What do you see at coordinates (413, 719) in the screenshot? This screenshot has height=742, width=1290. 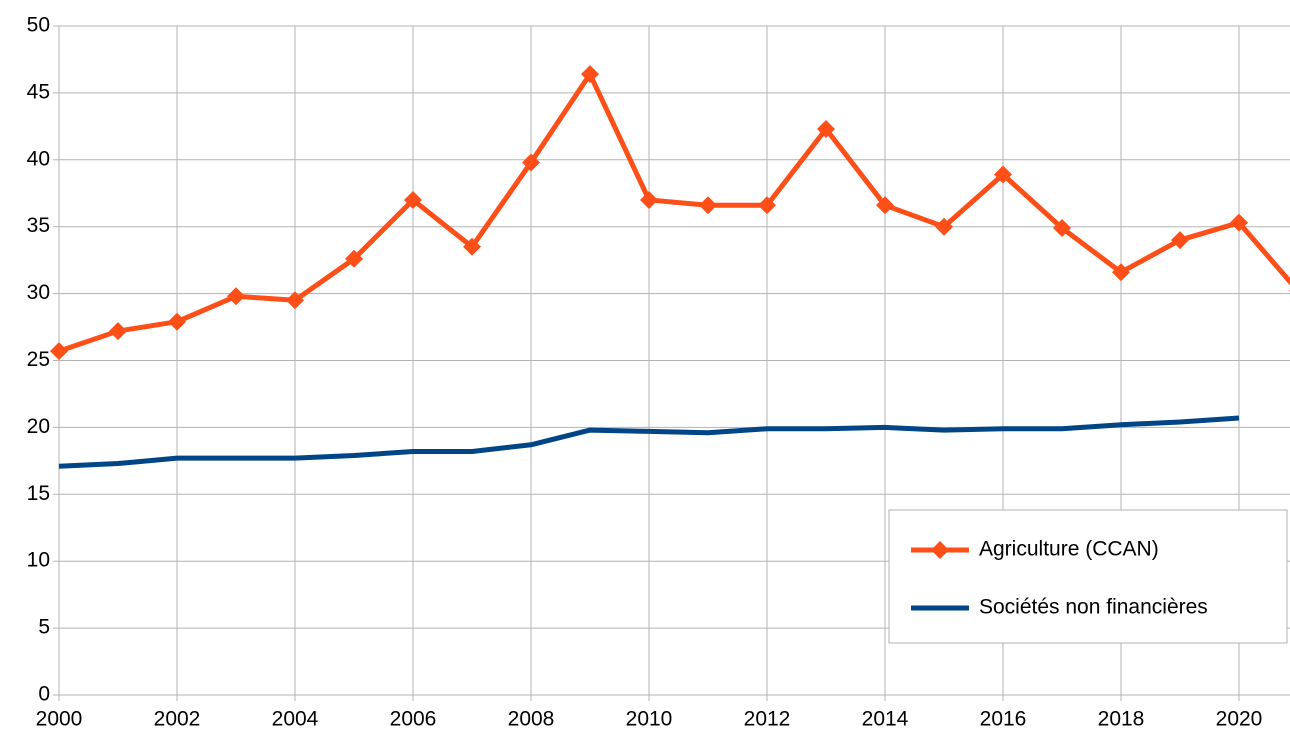 I see `x-tick-label: 2006` at bounding box center [413, 719].